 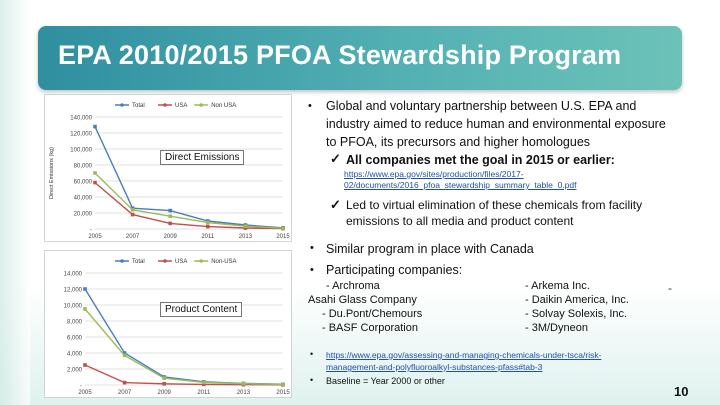 What do you see at coordinates (223, 262) in the screenshot?
I see `legend-entry: Non-USA` at bounding box center [223, 262].